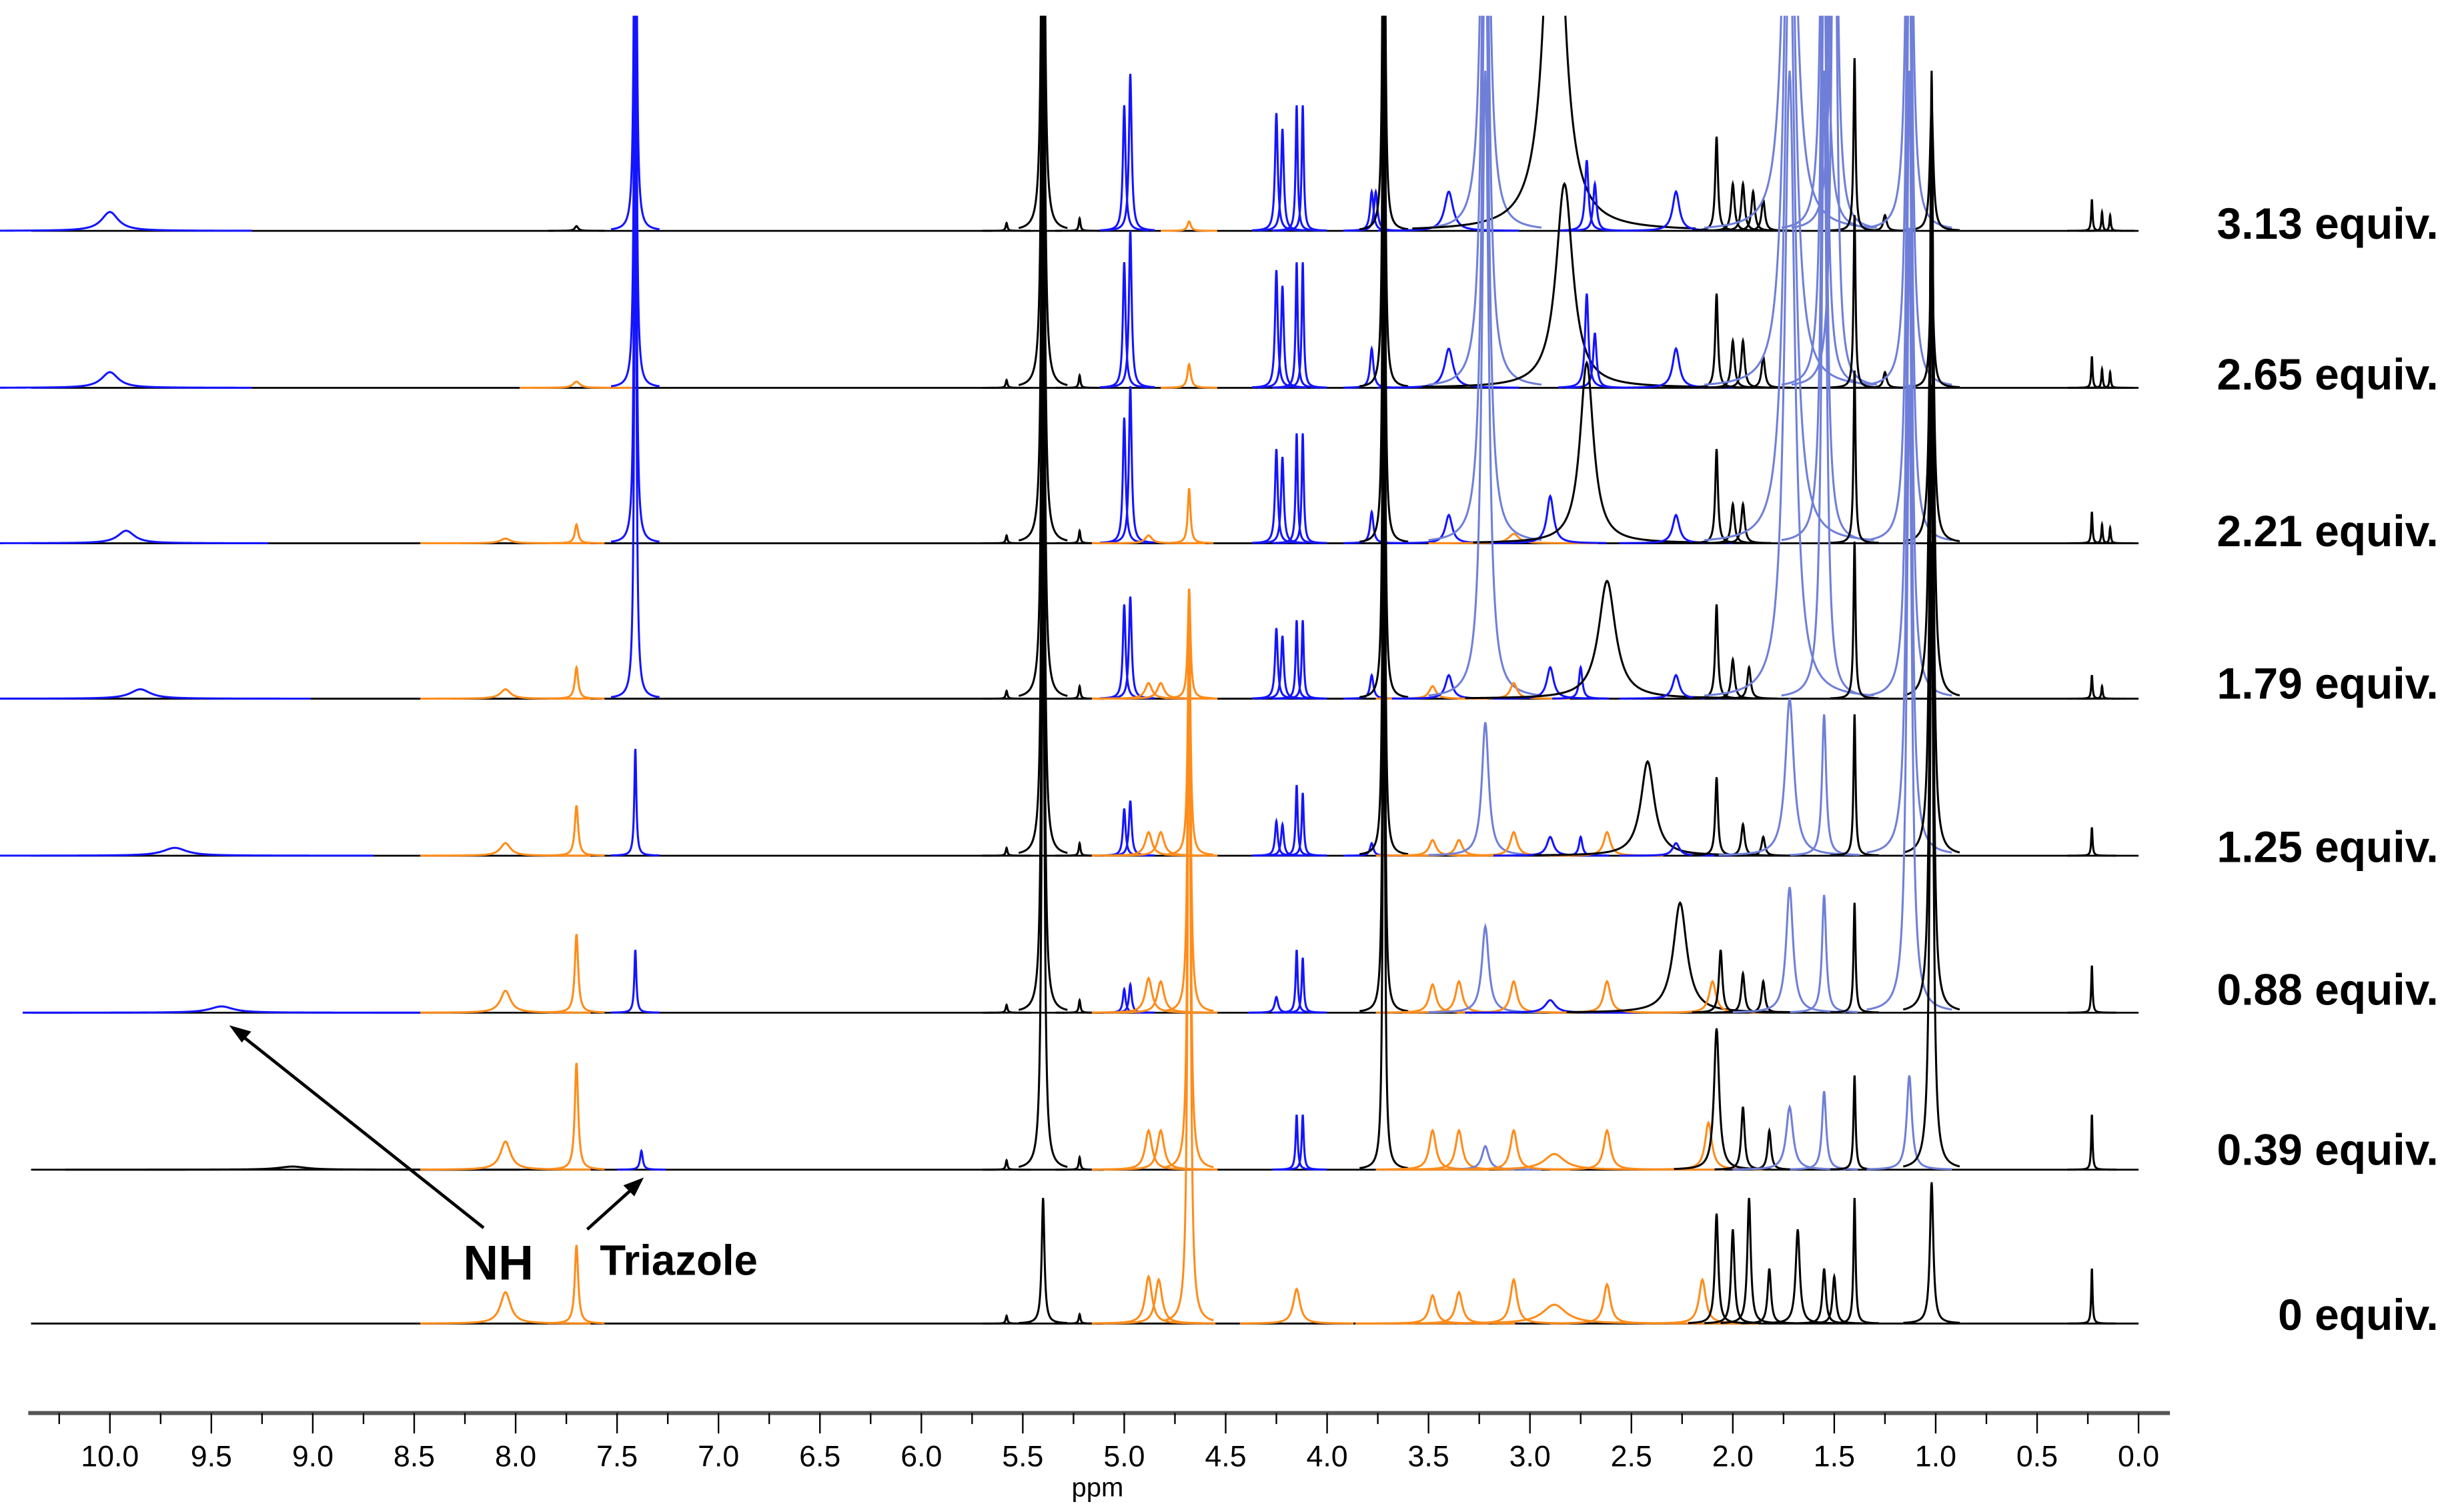  Describe the element at coordinates (515, 1457) in the screenshot. I see `x-tick-label: 8.0` at that location.